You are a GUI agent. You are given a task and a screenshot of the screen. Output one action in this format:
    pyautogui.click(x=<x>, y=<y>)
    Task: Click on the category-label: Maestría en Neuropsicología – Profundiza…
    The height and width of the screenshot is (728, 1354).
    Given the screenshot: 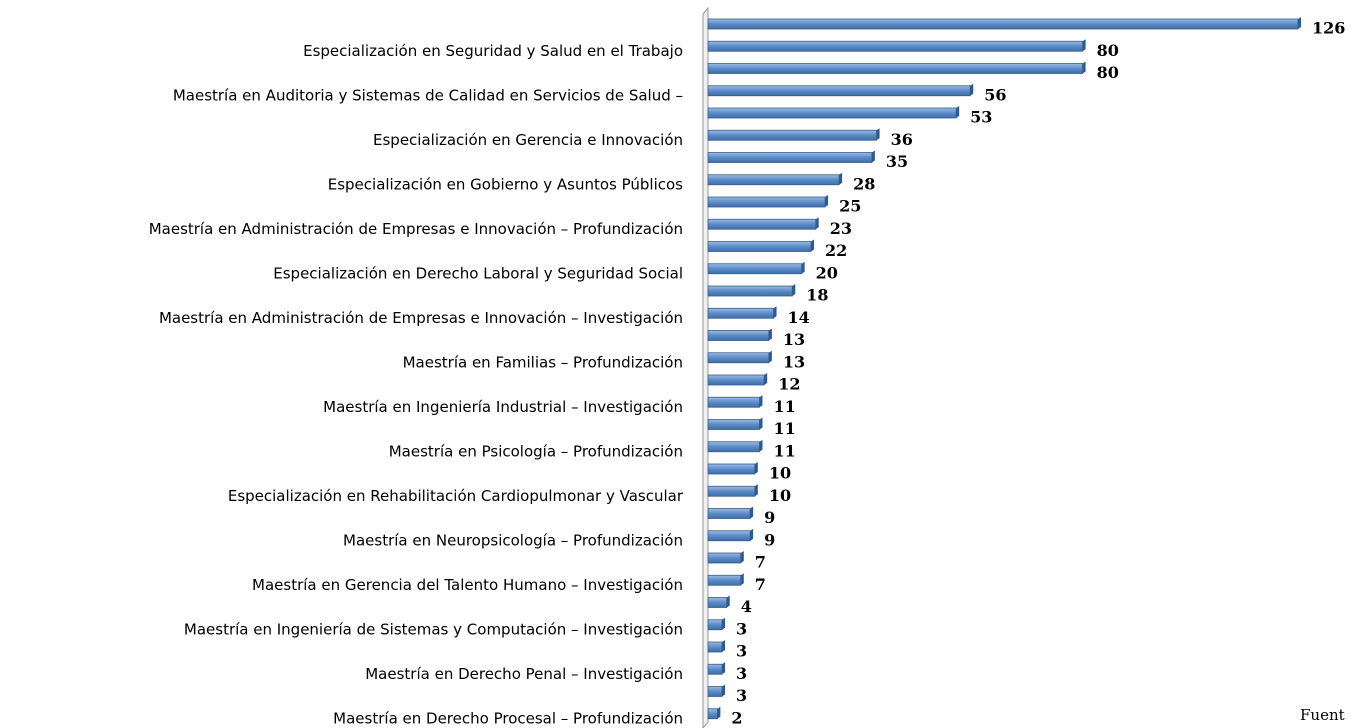 What is the action you would take?
    pyautogui.click(x=513, y=540)
    